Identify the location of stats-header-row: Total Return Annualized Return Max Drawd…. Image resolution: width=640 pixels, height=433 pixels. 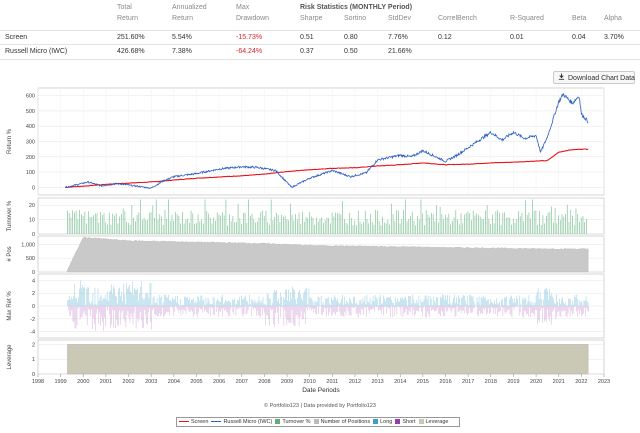
(320, 14).